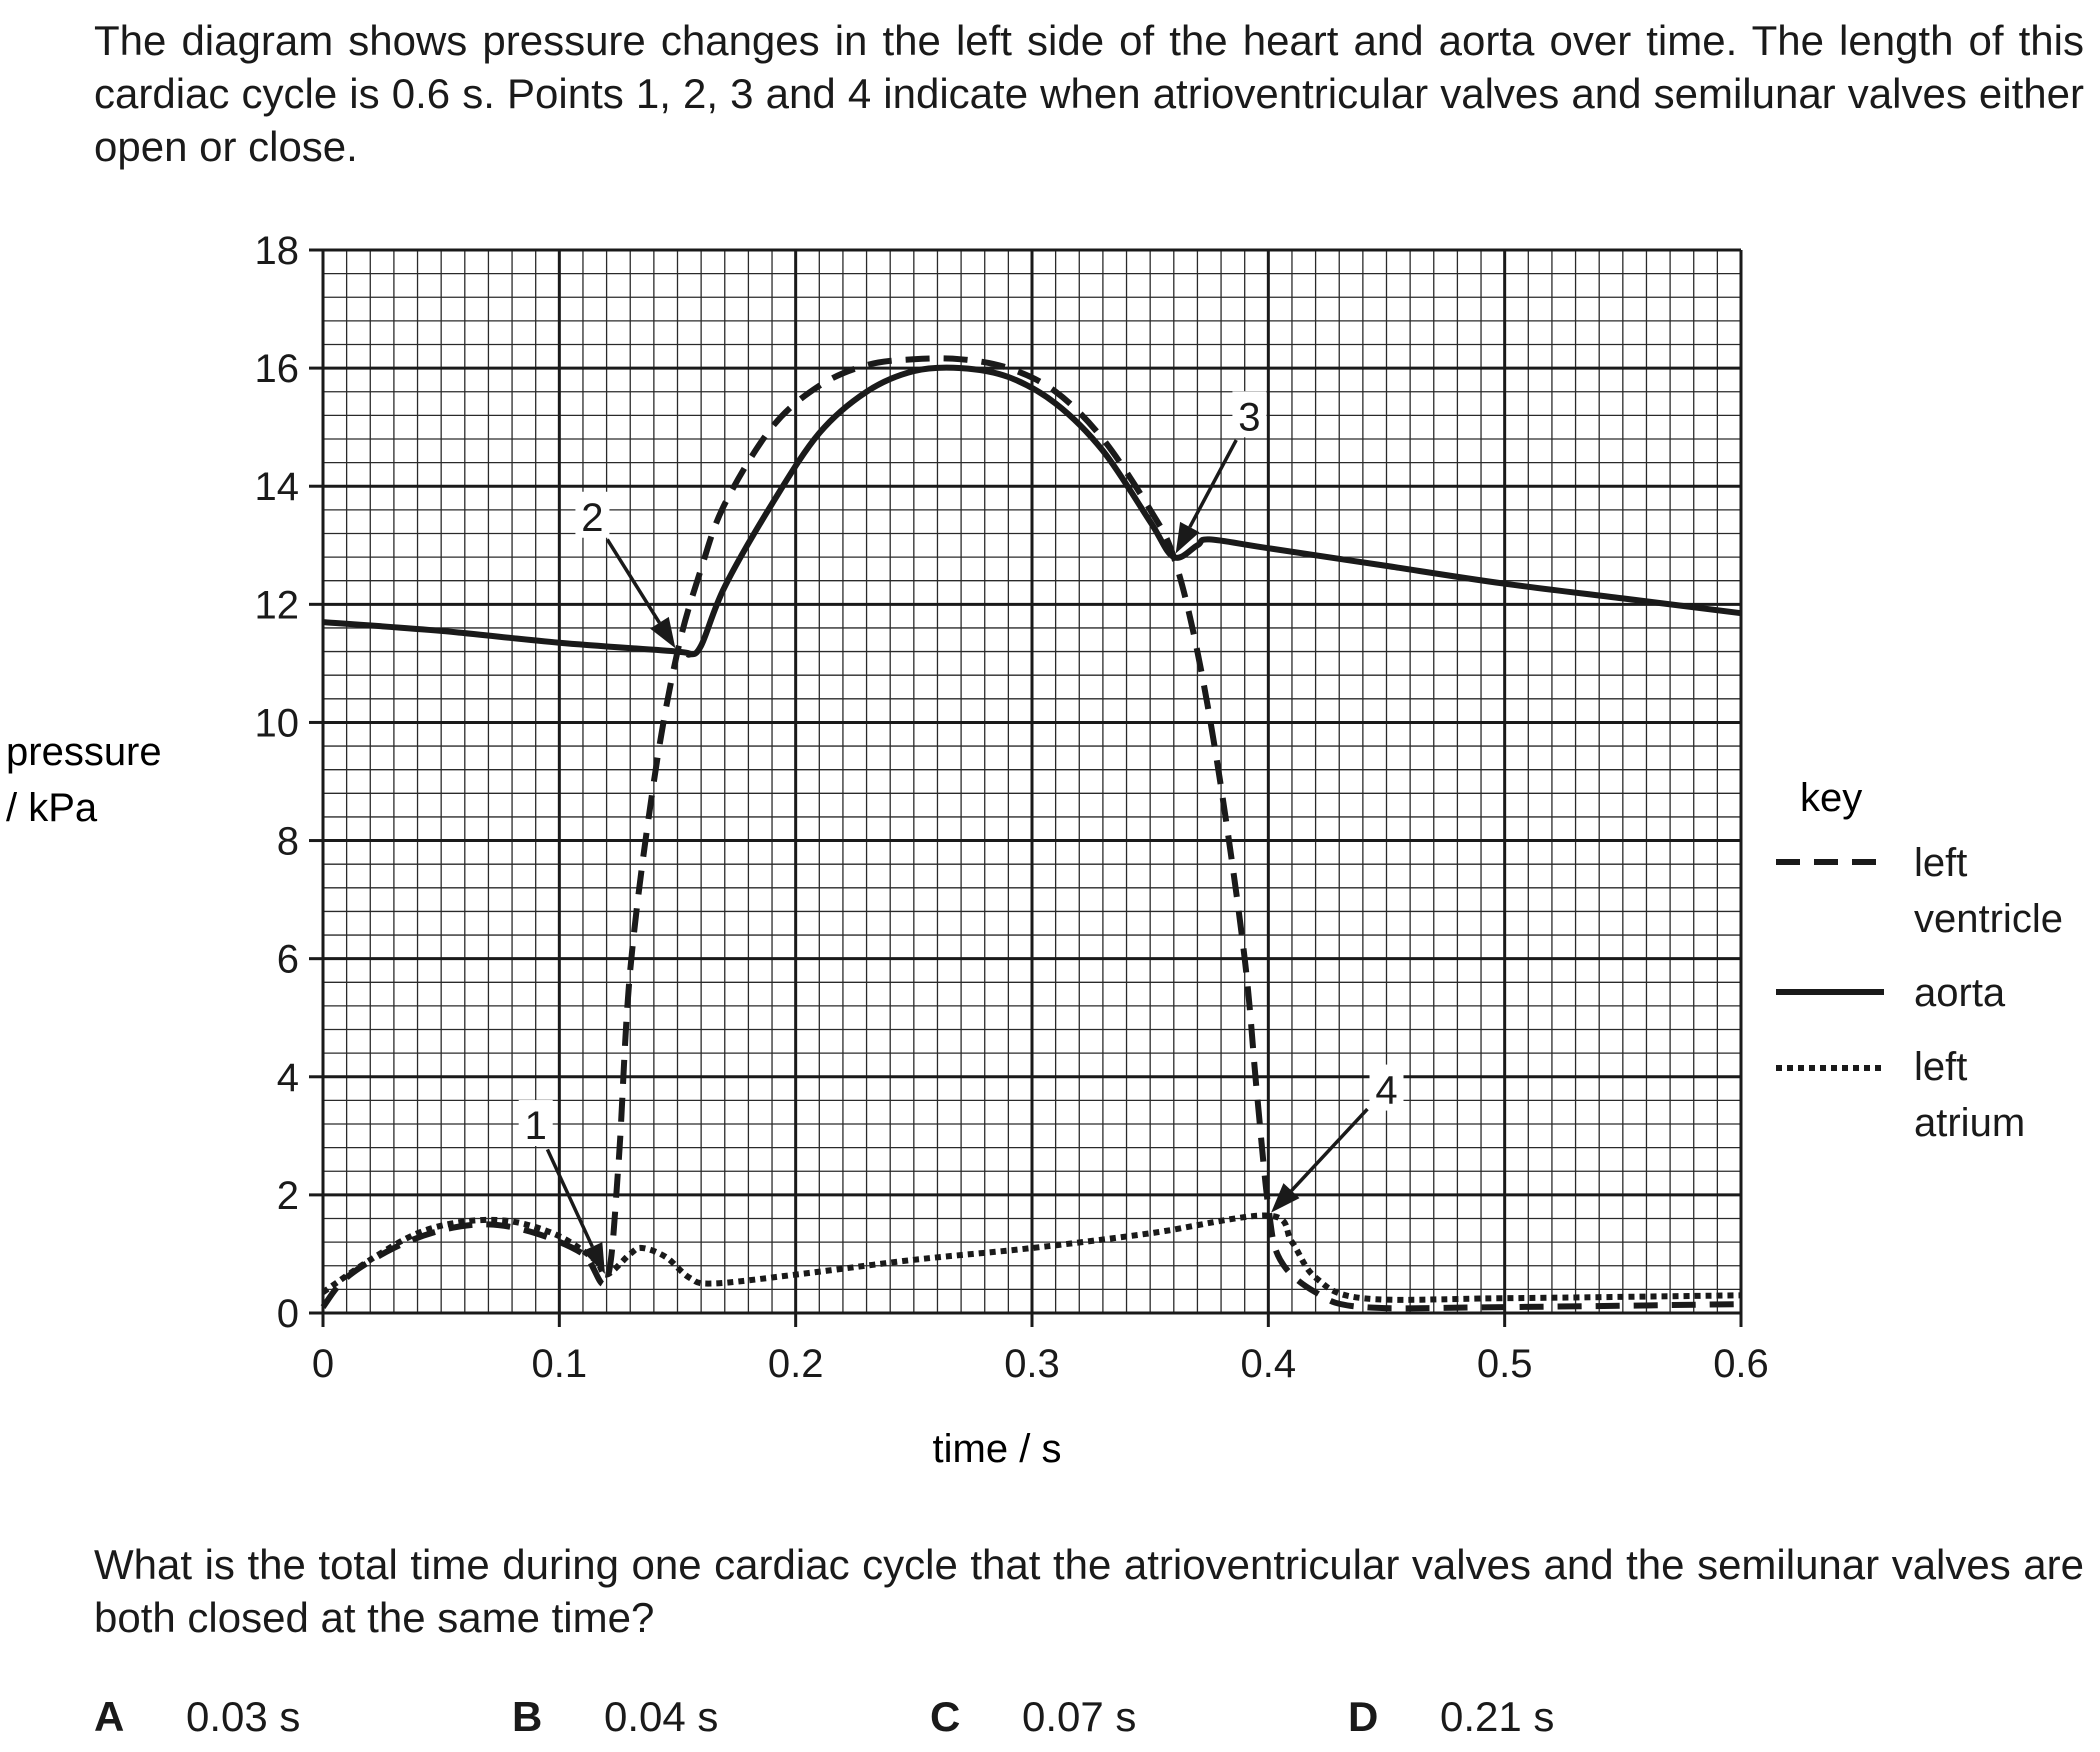 Image resolution: width=2100 pixels, height=1752 pixels. Describe the element at coordinates (1969, 1123) in the screenshot. I see `legend-label: atrium` at that location.